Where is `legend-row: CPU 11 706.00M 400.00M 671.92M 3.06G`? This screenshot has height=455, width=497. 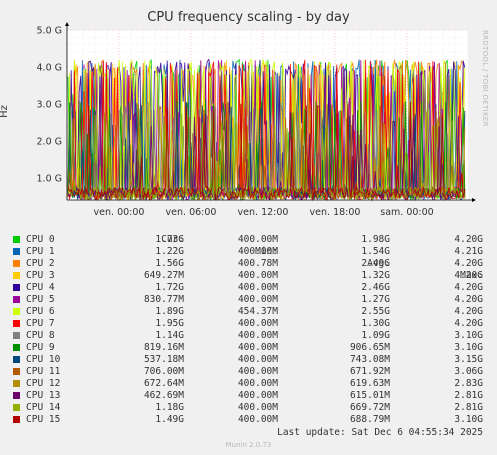 legend-row: CPU 11 706.00M 400.00M 671.92M 3.06G is located at coordinates (252, 372).